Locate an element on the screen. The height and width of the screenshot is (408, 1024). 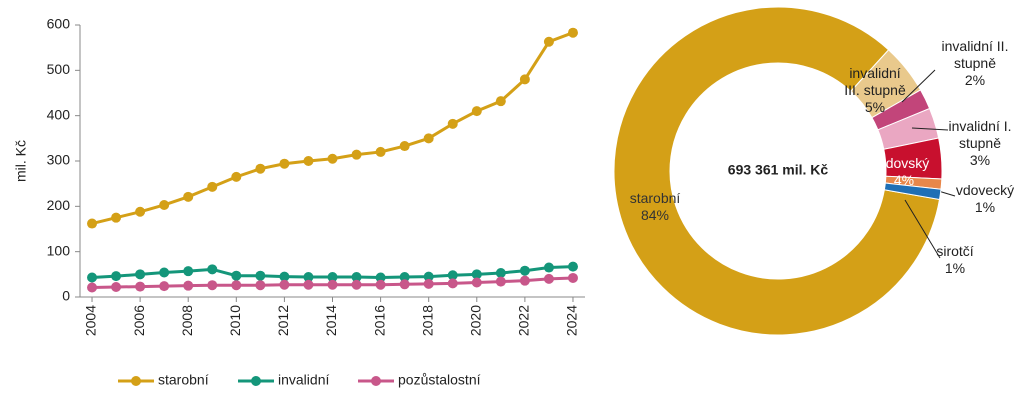
x-tick-label: 2006 is located at coordinates (139, 320).